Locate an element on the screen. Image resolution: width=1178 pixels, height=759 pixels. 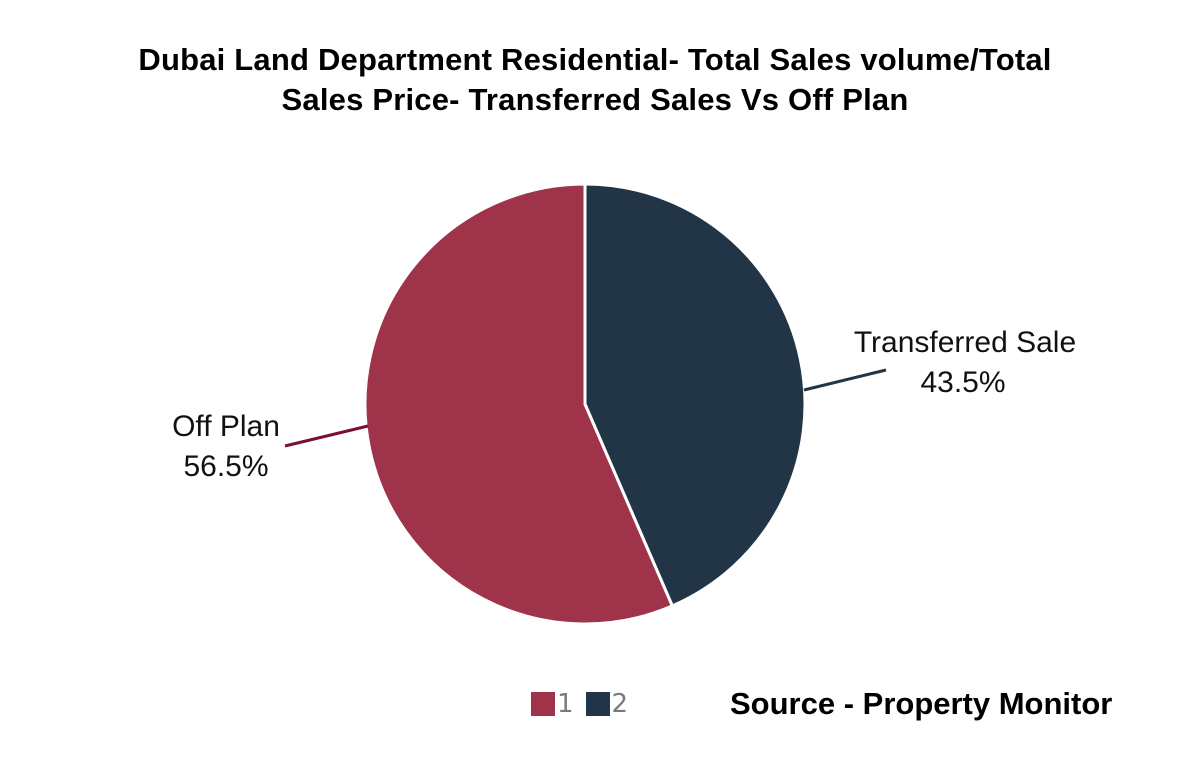
leader-line-transferred-sale is located at coordinates (845, 380).